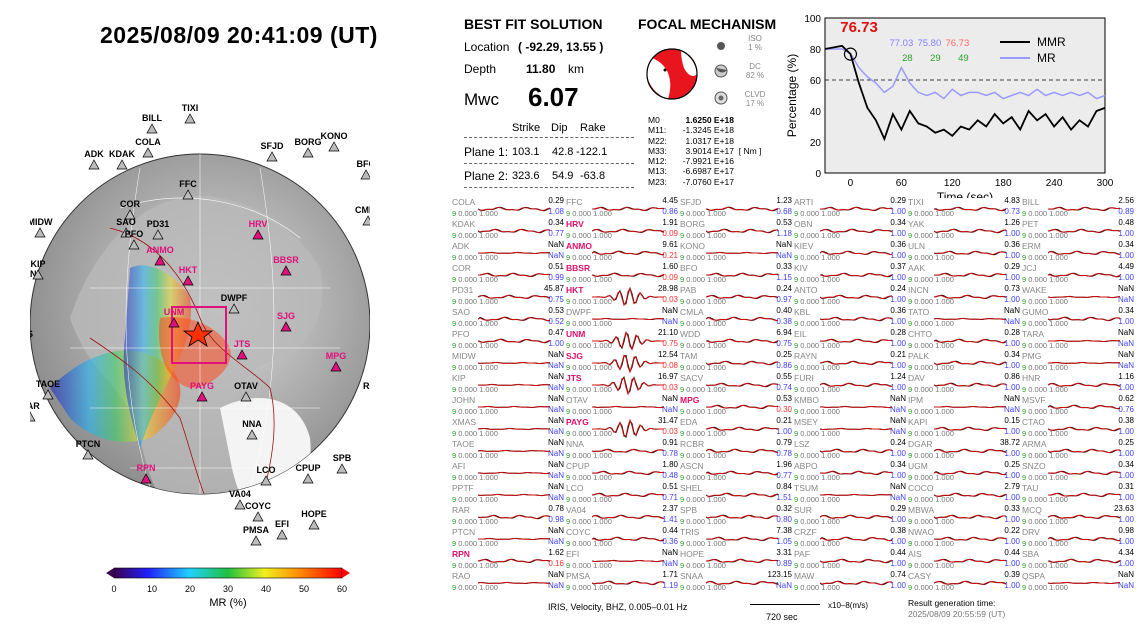 Image resolution: width=1136 pixels, height=626 pixels. Describe the element at coordinates (508, 273) in the screenshot. I see `station-cell-cor: COR 0.51 0.99 9 0.000 1.000` at that location.